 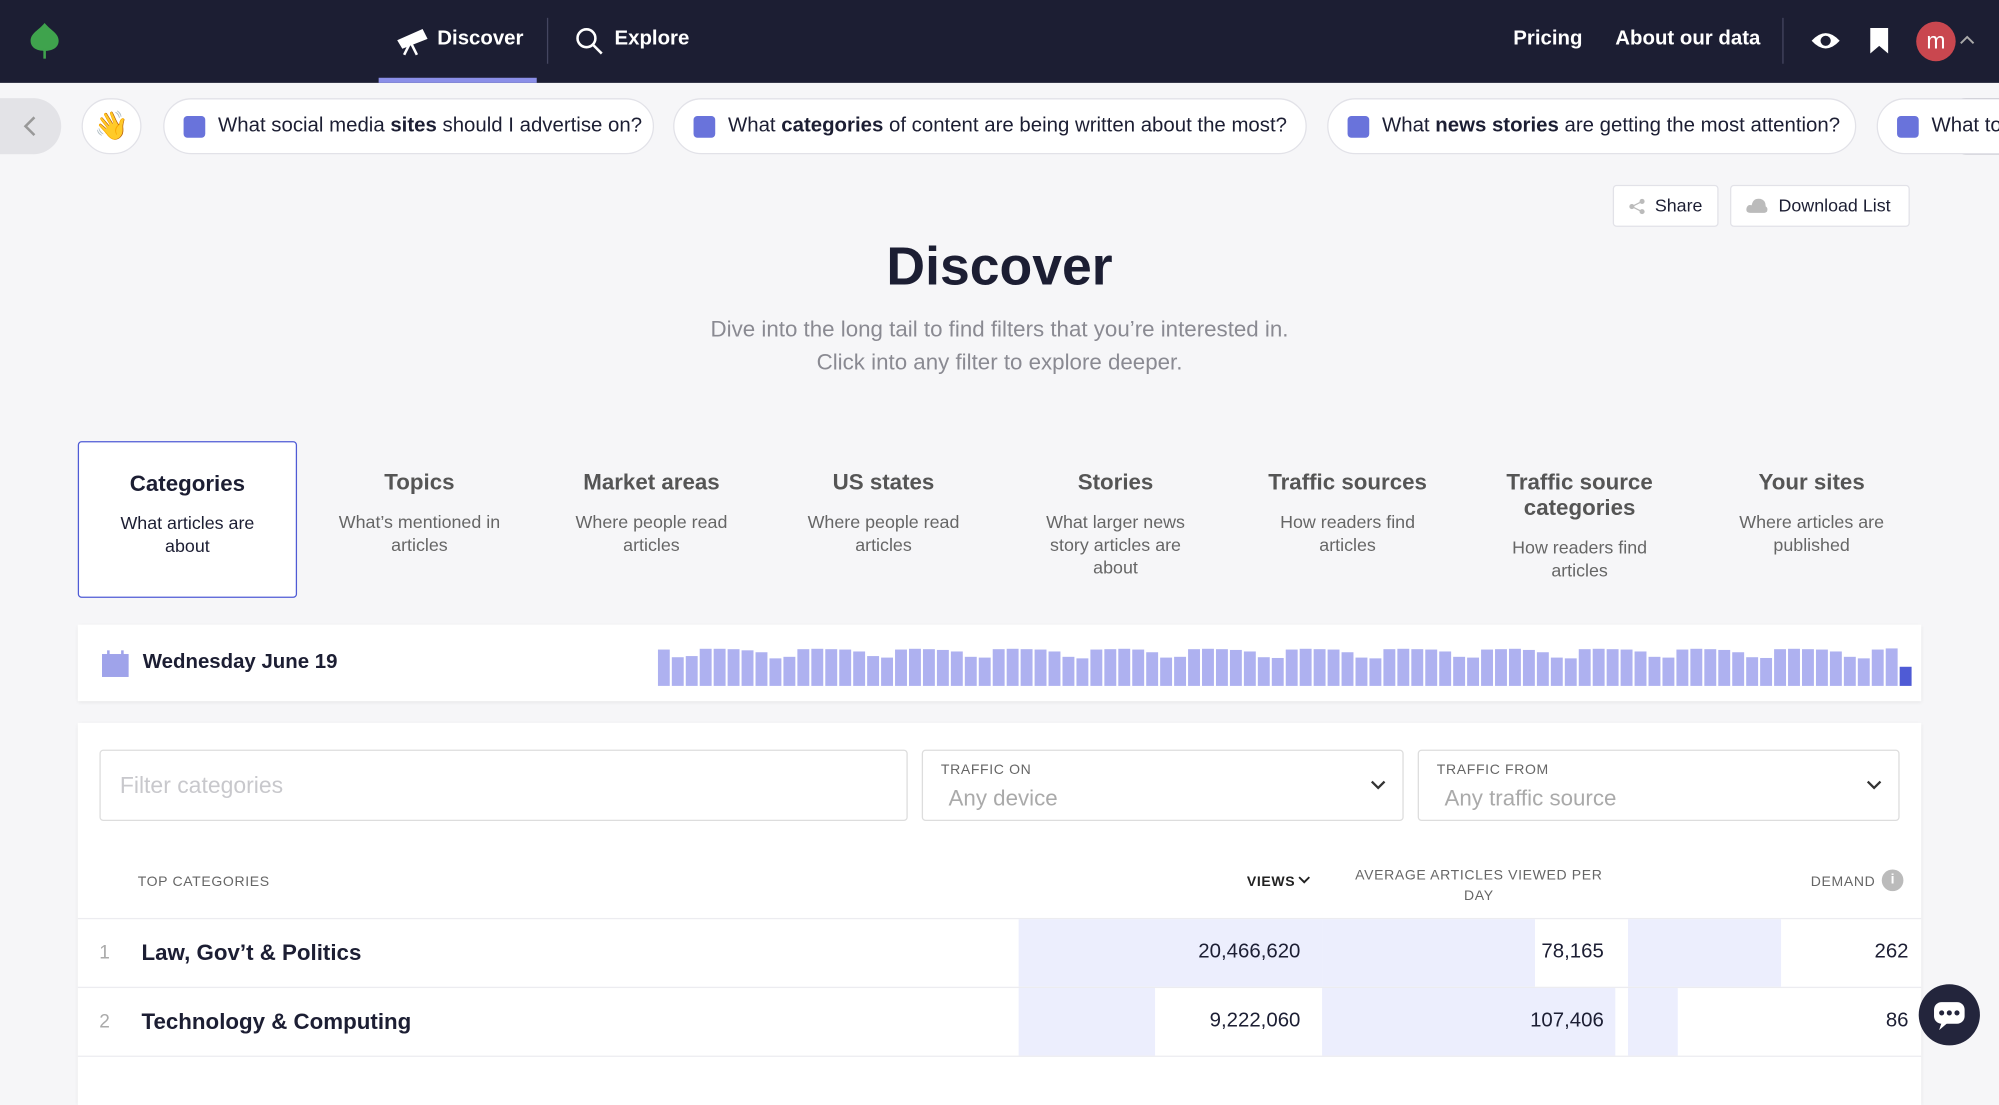 What do you see at coordinates (1162, 785) in the screenshot?
I see `device-dropdown: TRAFFIC ON Any device` at bounding box center [1162, 785].